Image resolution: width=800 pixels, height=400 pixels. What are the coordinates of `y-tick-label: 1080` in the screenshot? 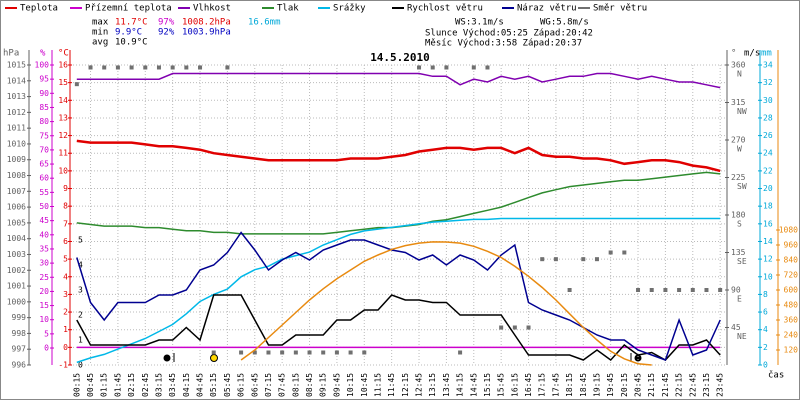 It's located at (788, 230).